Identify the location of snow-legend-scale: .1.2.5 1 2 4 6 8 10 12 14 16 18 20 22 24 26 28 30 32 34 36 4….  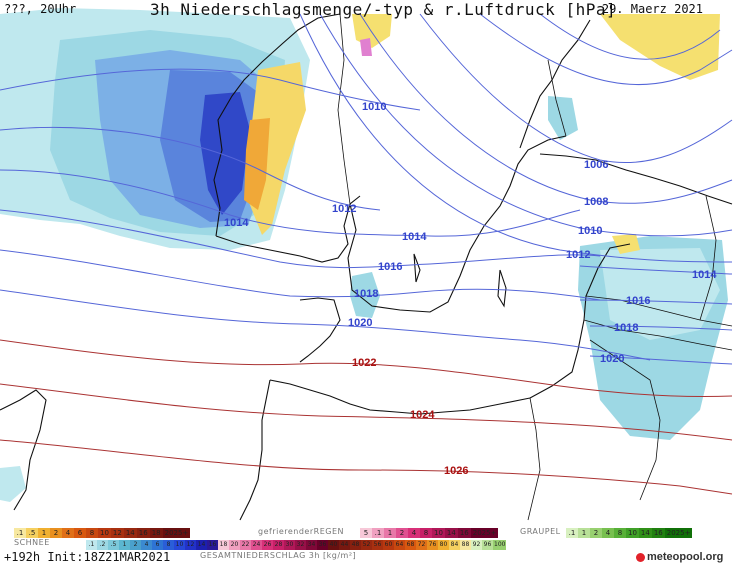
(296, 545).